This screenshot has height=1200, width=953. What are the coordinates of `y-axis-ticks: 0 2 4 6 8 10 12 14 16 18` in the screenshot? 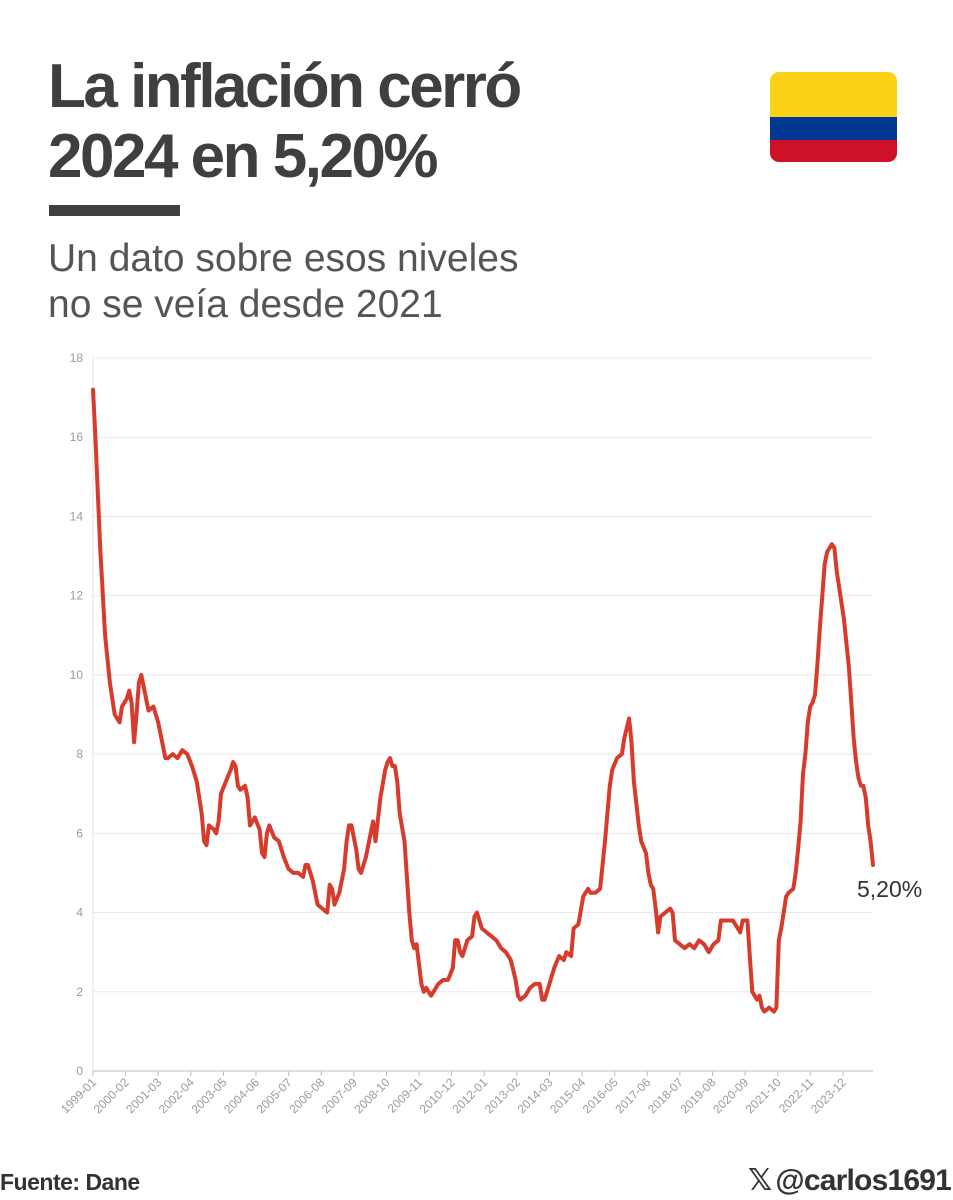 It's located at (77, 714).